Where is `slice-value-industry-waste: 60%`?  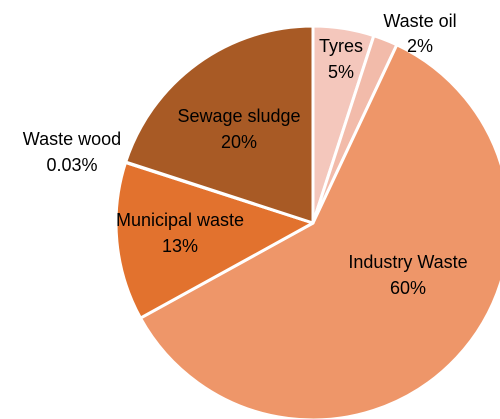
slice-value-industry-waste: 60% is located at coordinates (408, 288).